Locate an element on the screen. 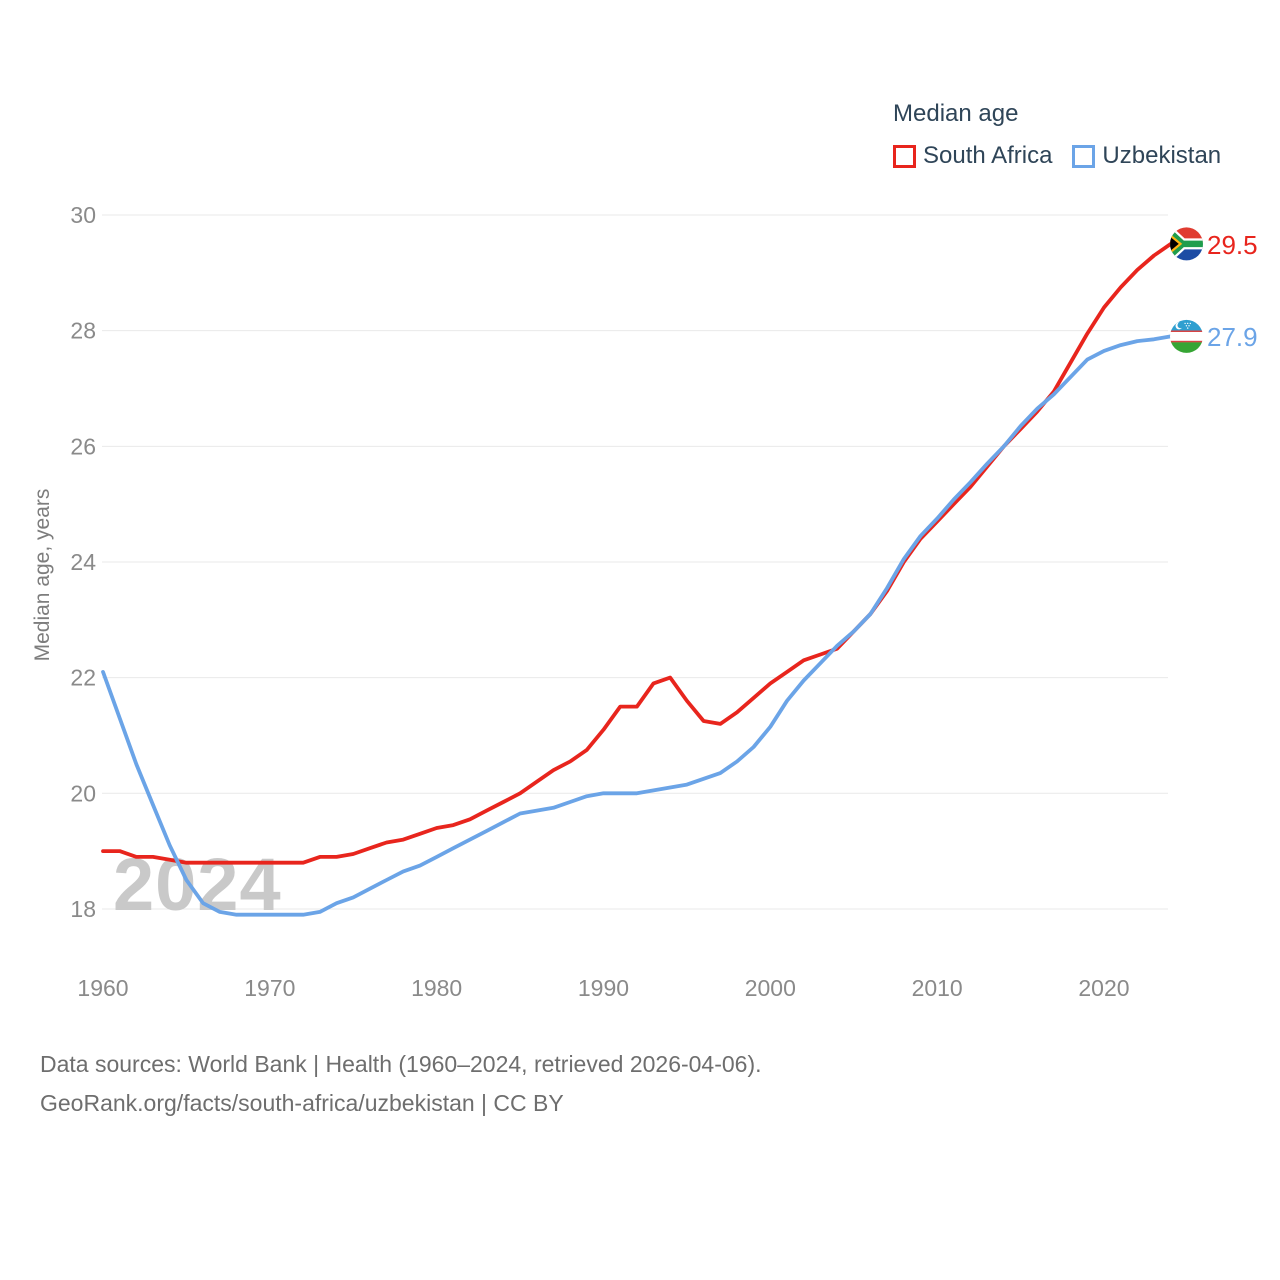 This screenshot has width=1280, height=1280. svg-text: 30 is located at coordinates (83, 215).